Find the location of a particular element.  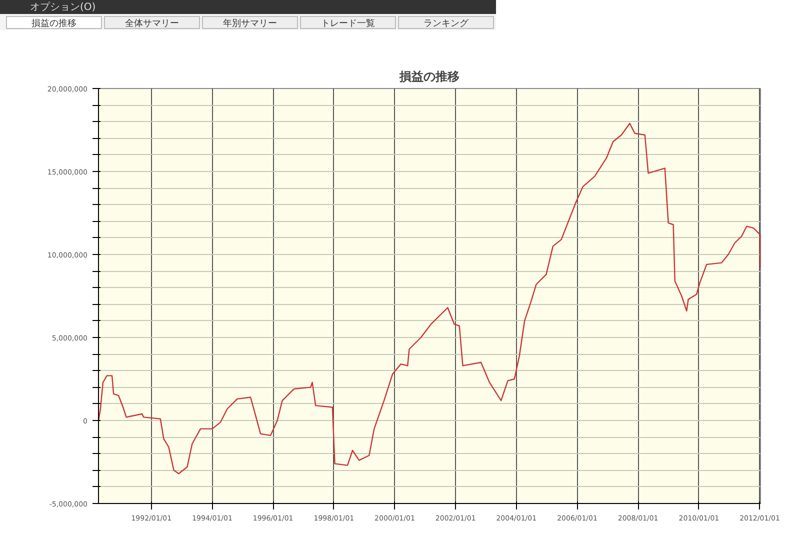

text: ランキング is located at coordinates (446, 22).